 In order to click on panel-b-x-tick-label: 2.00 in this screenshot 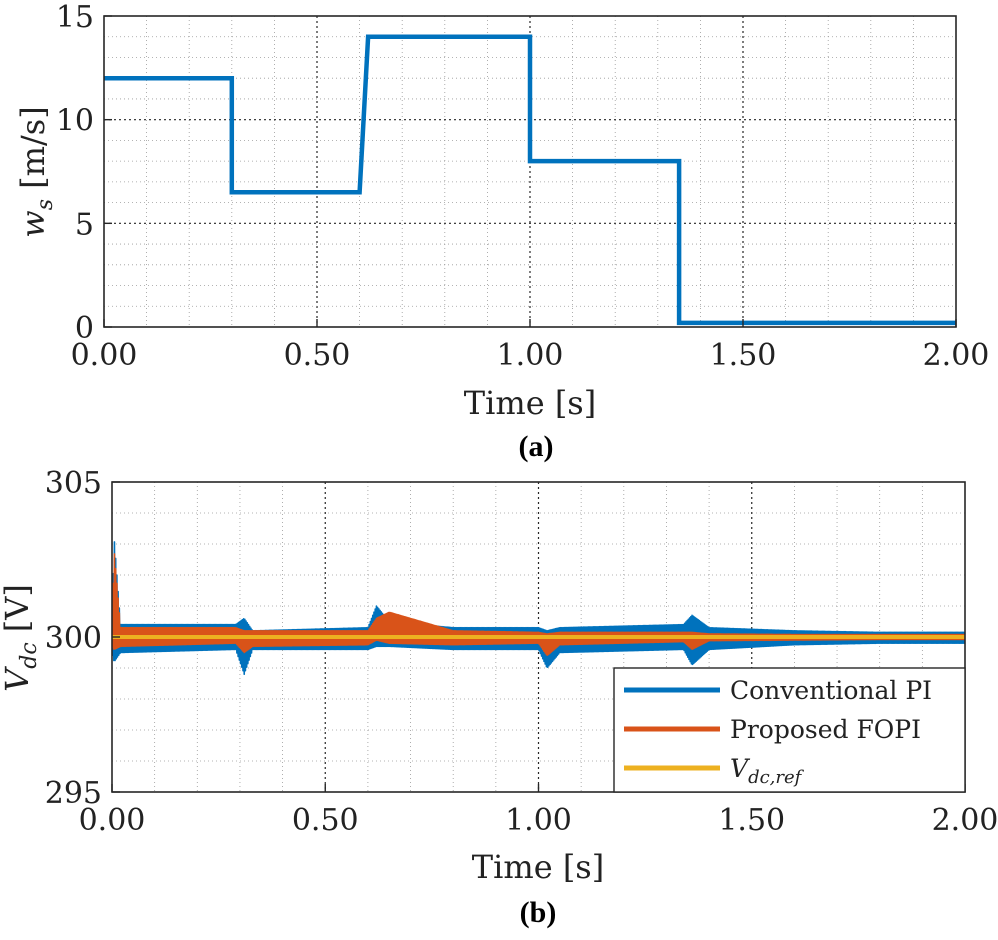, I will do `click(965, 820)`.